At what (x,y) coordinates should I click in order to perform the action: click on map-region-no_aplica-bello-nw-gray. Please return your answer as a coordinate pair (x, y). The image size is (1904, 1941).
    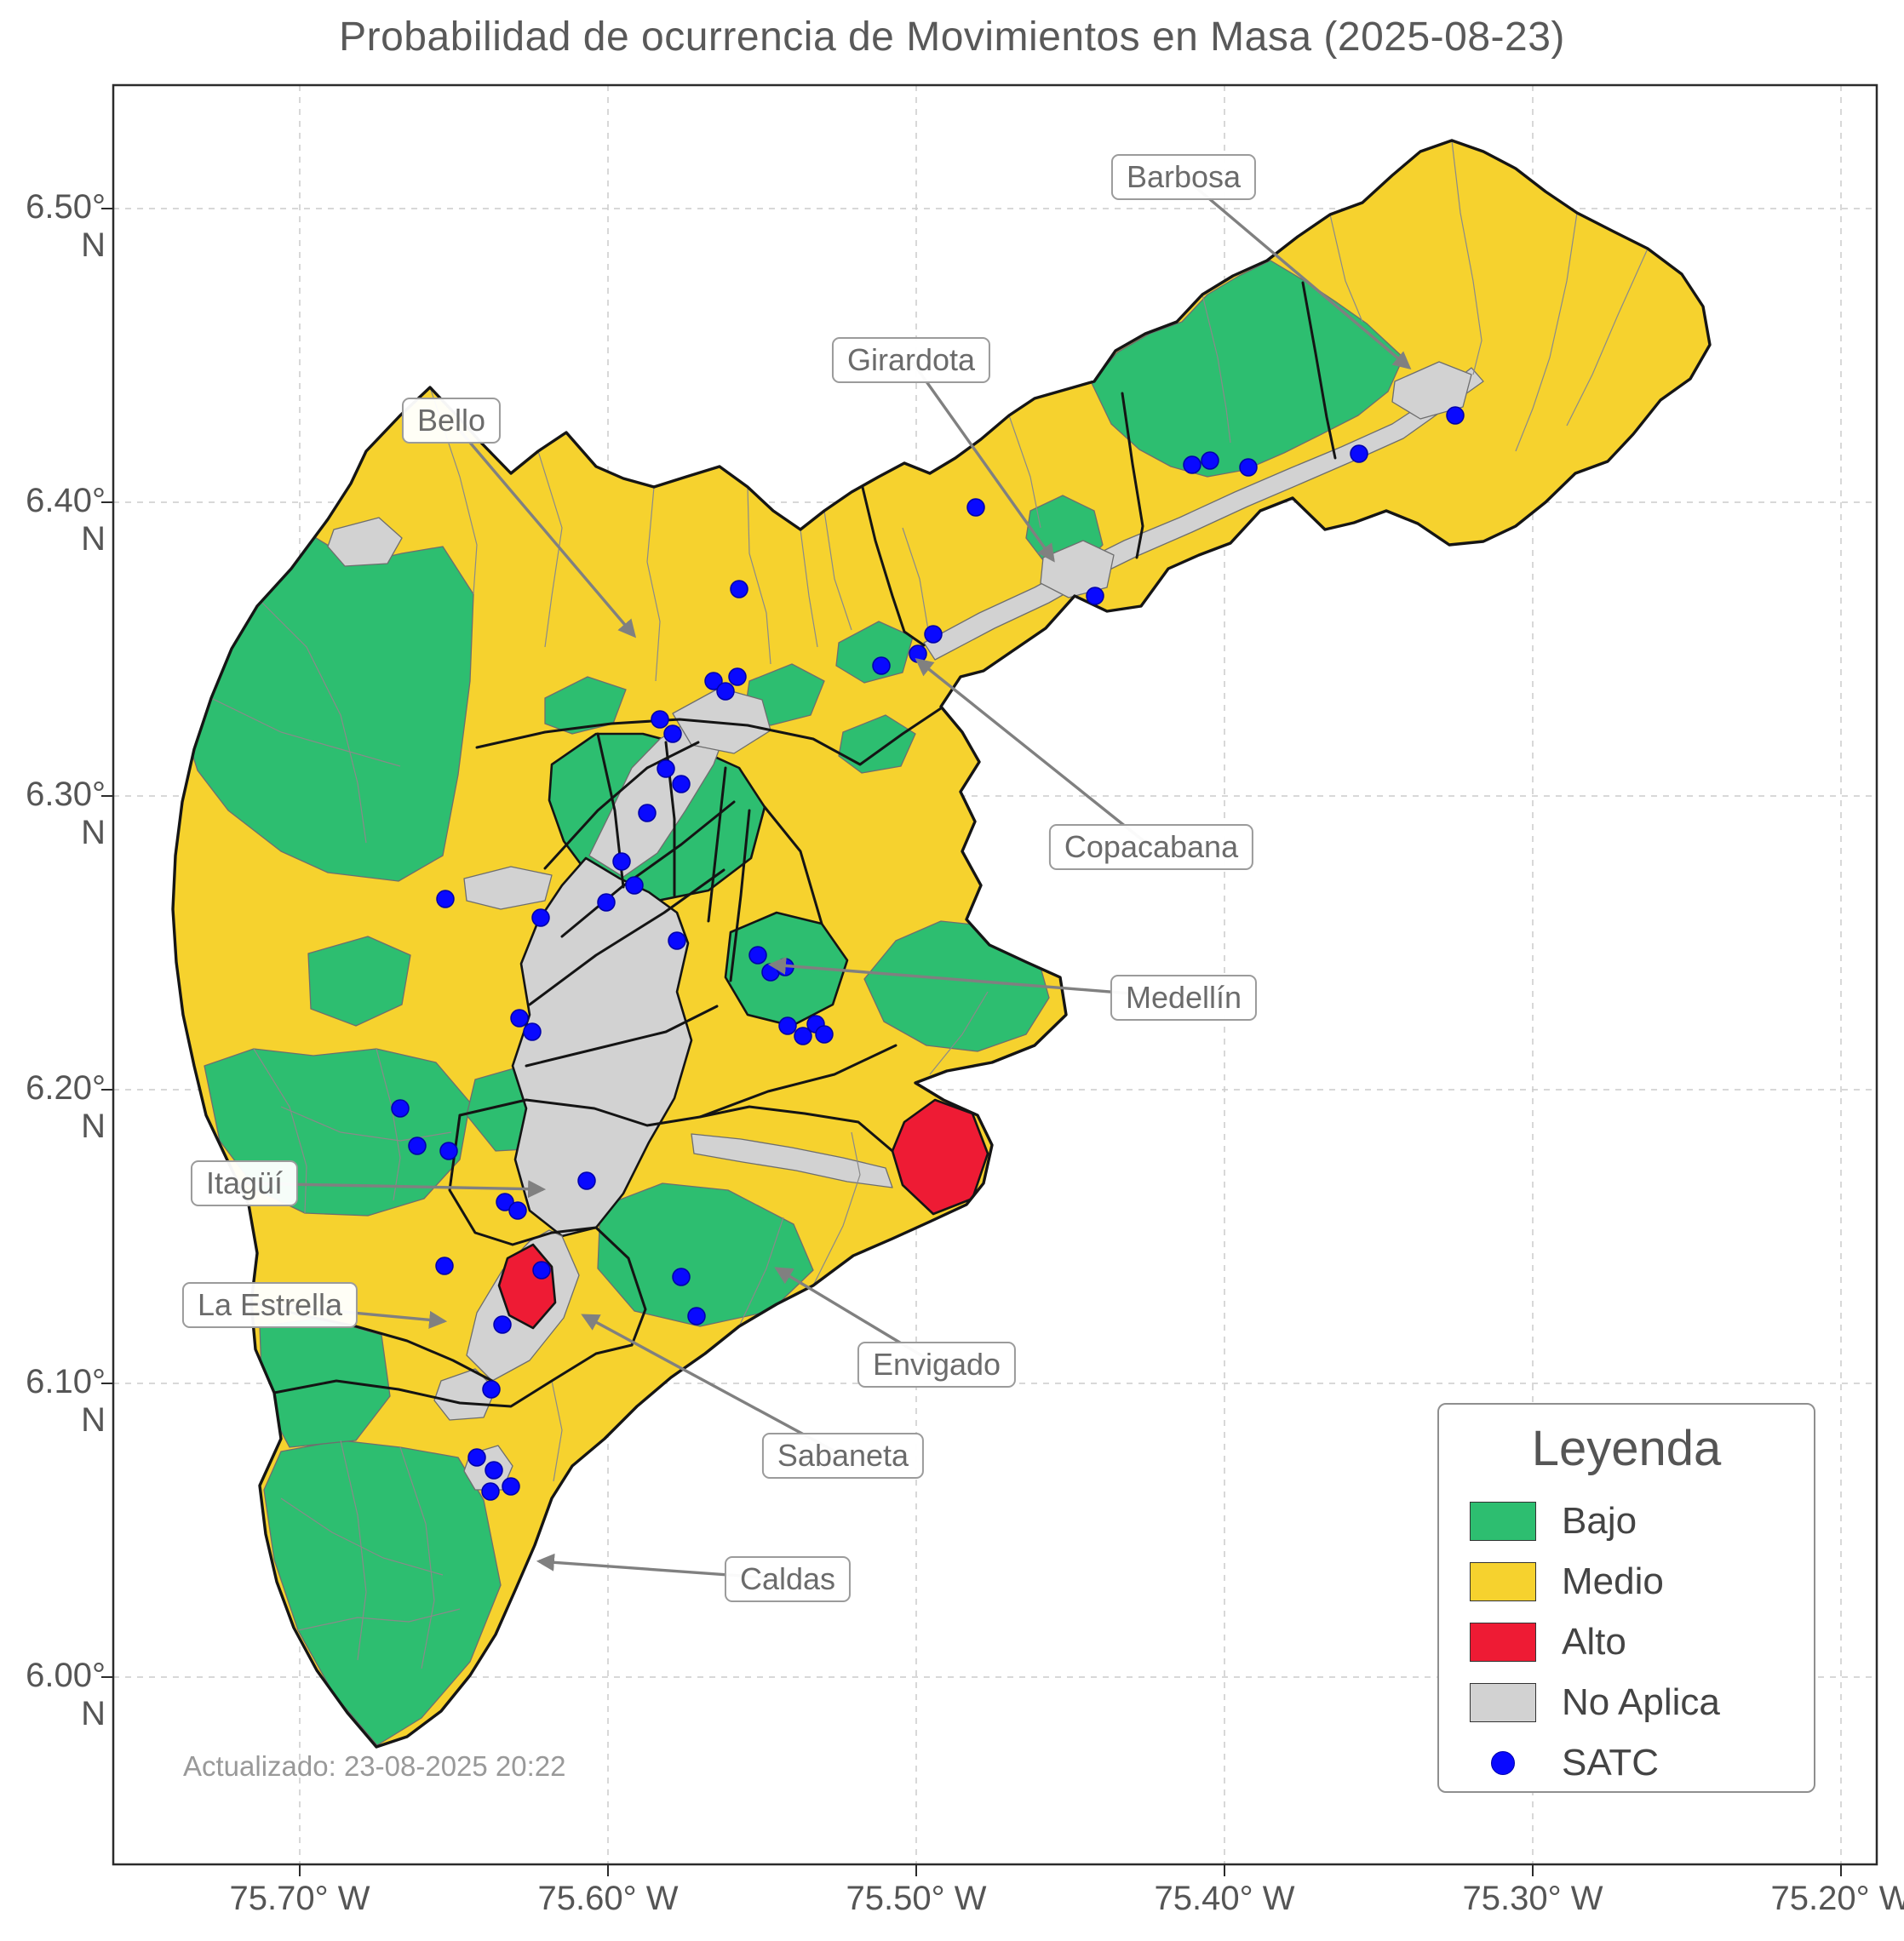
    Looking at the image, I should click on (365, 542).